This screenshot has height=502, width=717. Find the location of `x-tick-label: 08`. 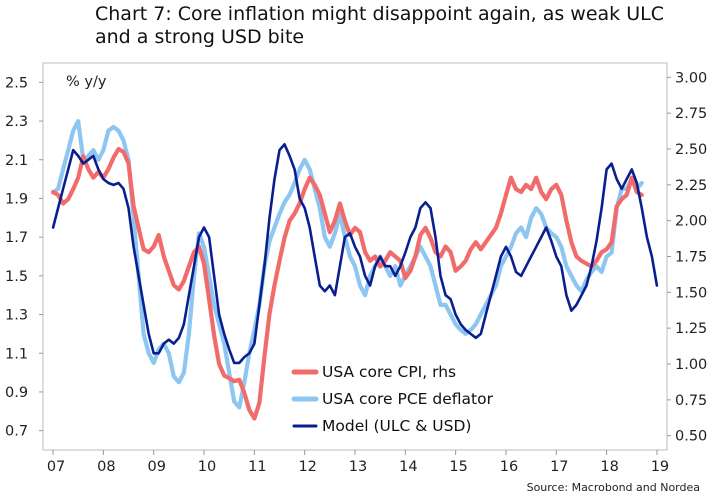

x-tick-label: 08 is located at coordinates (106, 467).